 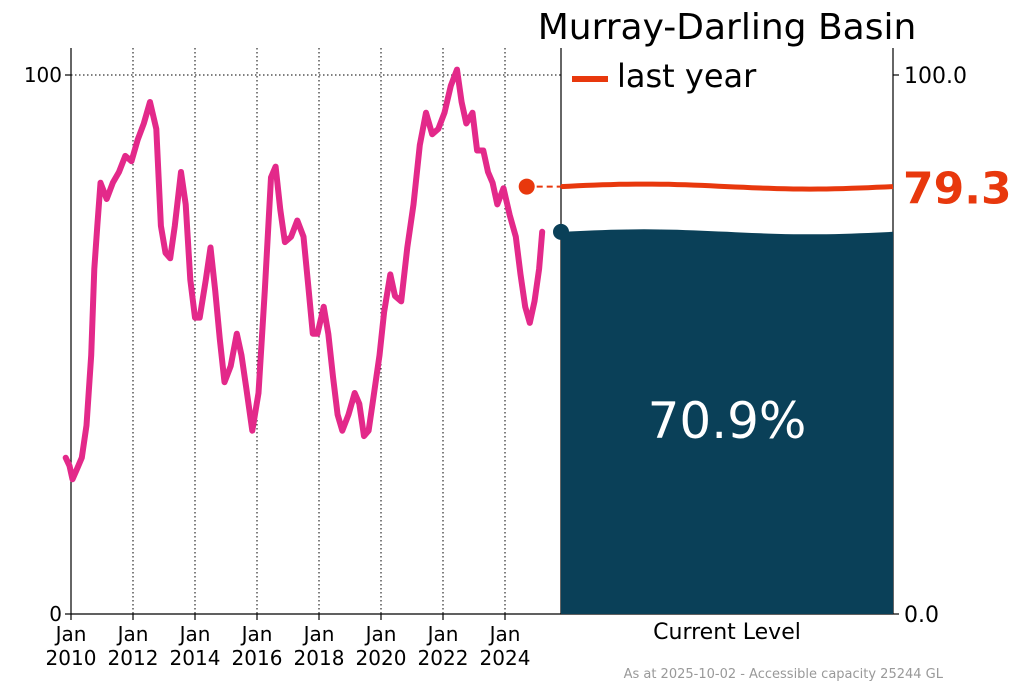 I want to click on current-level-axis-label: Current Level, so click(x=727, y=632).